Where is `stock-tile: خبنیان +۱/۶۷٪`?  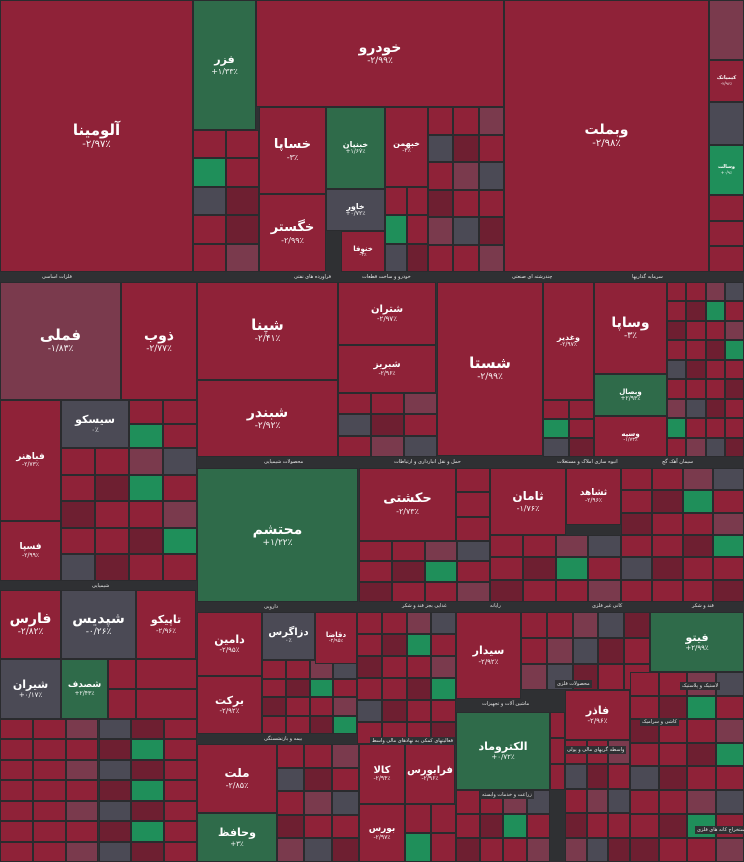
stock-tile: خبنیان +۱/۶۷٪ is located at coordinates (355, 148).